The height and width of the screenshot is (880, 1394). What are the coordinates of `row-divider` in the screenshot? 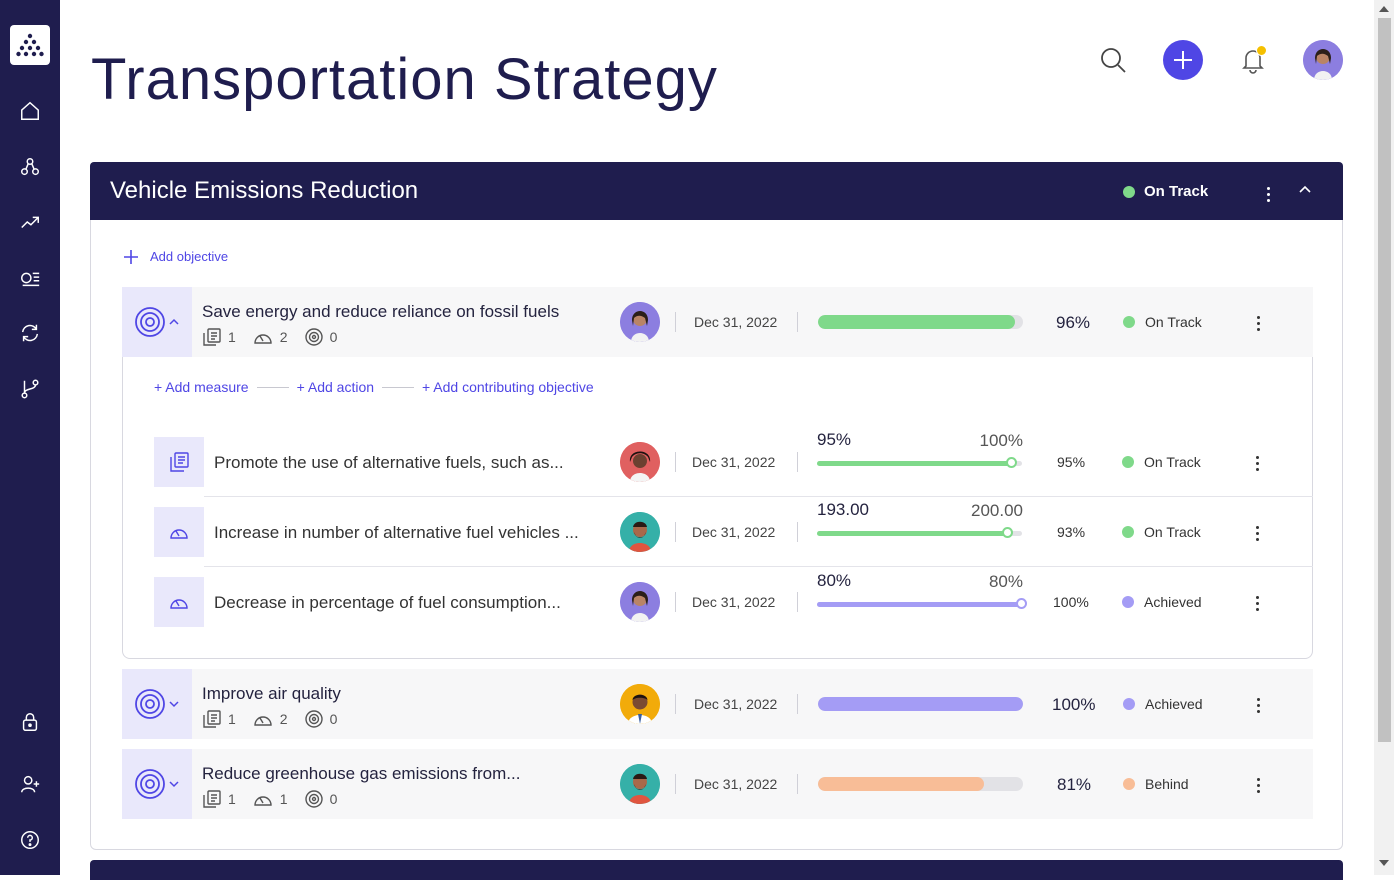 It's located at (758, 496).